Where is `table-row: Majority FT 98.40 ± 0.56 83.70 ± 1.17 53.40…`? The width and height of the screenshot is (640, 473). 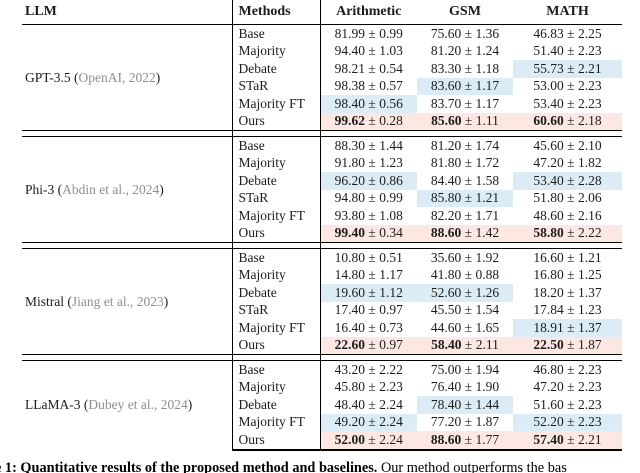 table-row: Majority FT 98.40 ± 0.56 83.70 ± 1.17 53.40… is located at coordinates (322, 104).